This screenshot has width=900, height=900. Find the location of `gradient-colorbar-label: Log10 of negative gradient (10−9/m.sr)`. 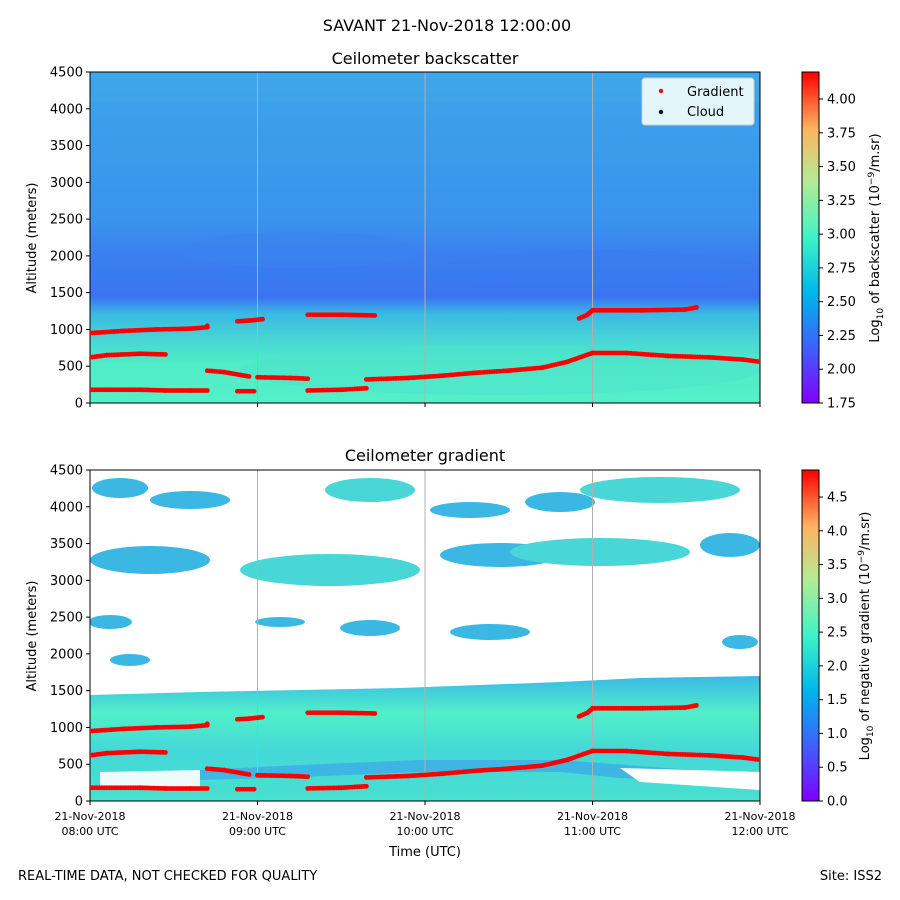

gradient-colorbar-label: Log10 of negative gradient (10−9/m.sr) is located at coordinates (866, 636).